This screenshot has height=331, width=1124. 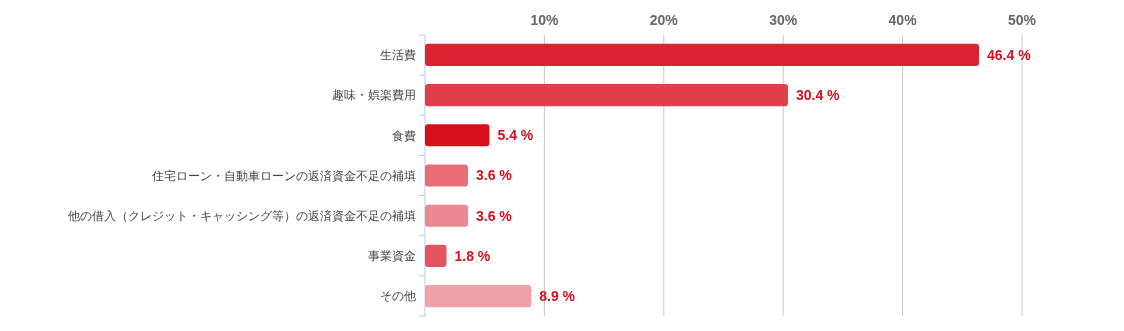 What do you see at coordinates (1022, 20) in the screenshot?
I see `x-tick-label: 50%` at bounding box center [1022, 20].